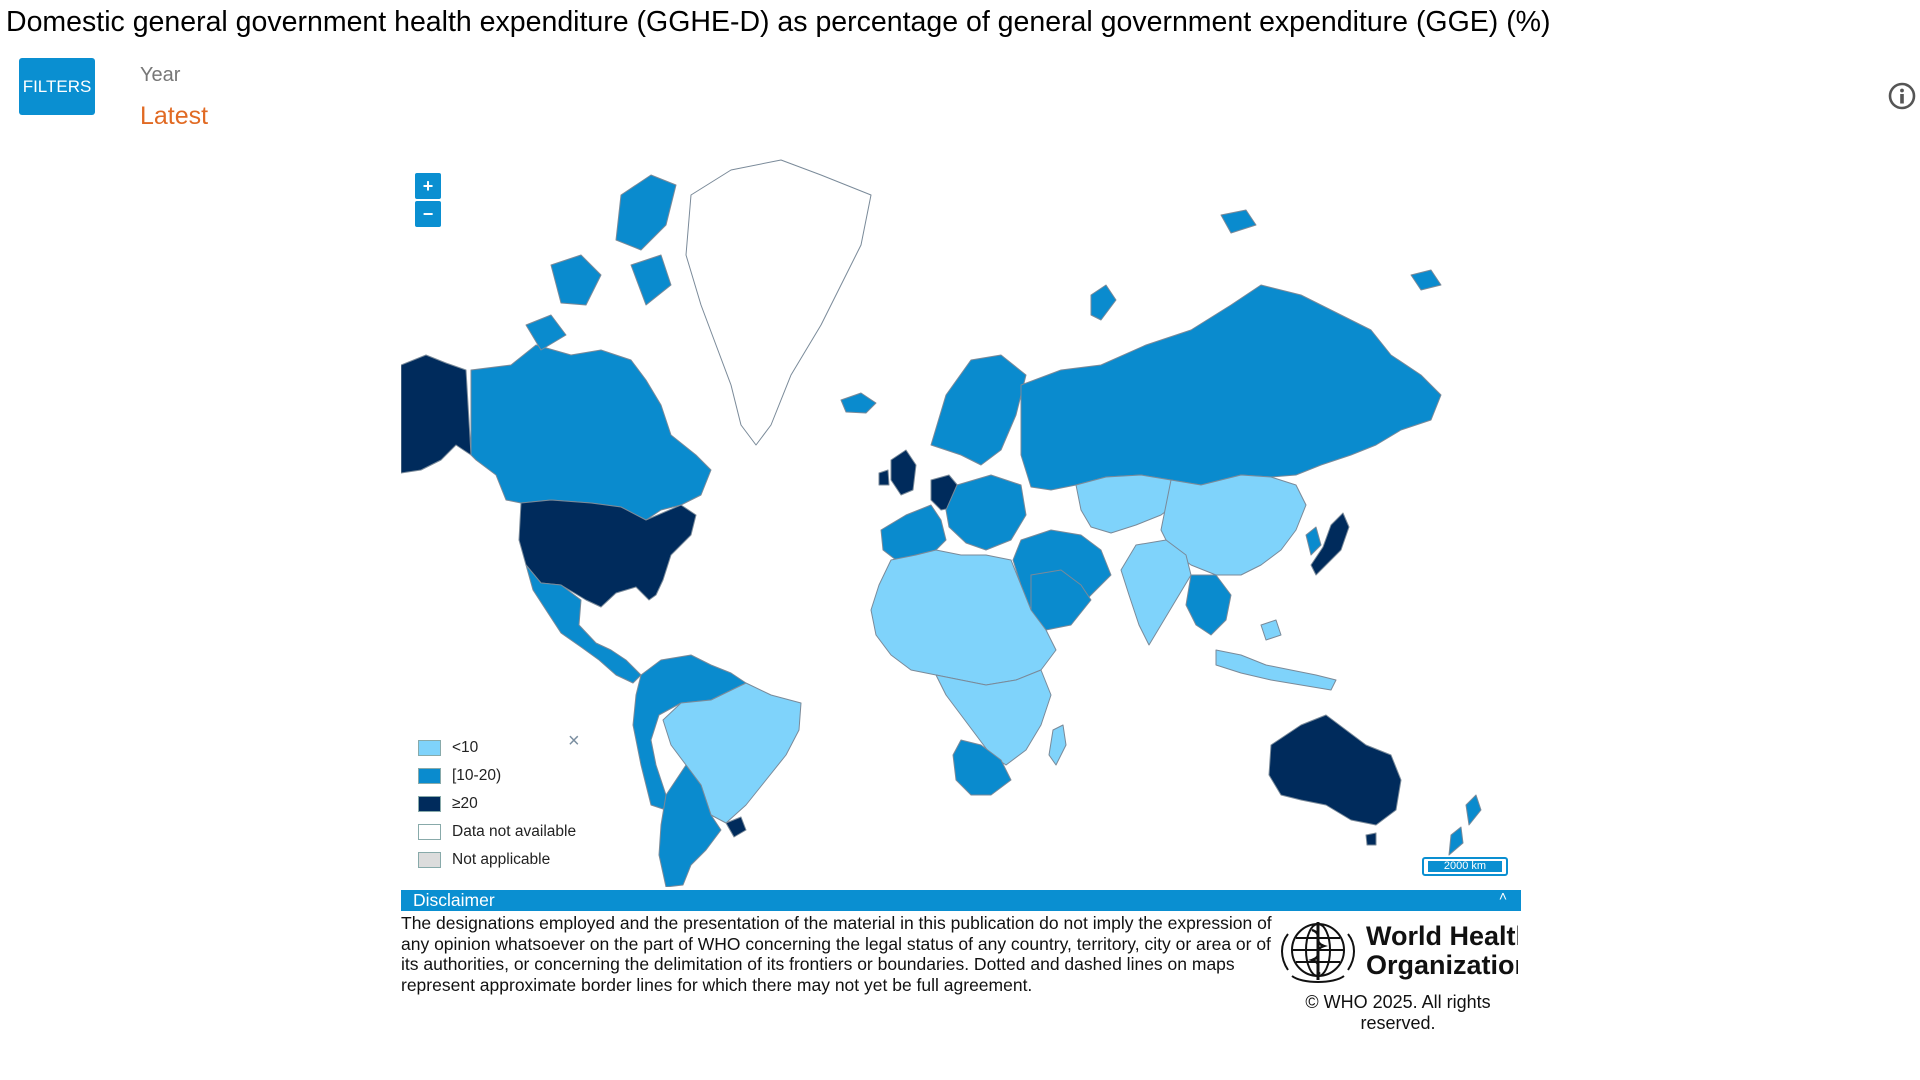  I want to click on legend-label: [10-20), so click(477, 775).